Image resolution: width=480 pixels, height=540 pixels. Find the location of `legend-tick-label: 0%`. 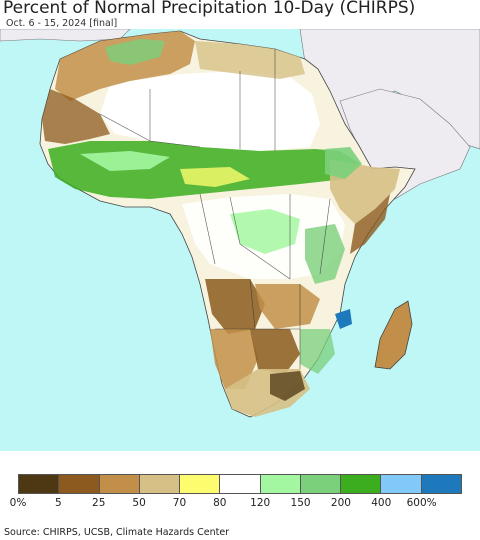

legend-tick-label: 0% is located at coordinates (18, 503).